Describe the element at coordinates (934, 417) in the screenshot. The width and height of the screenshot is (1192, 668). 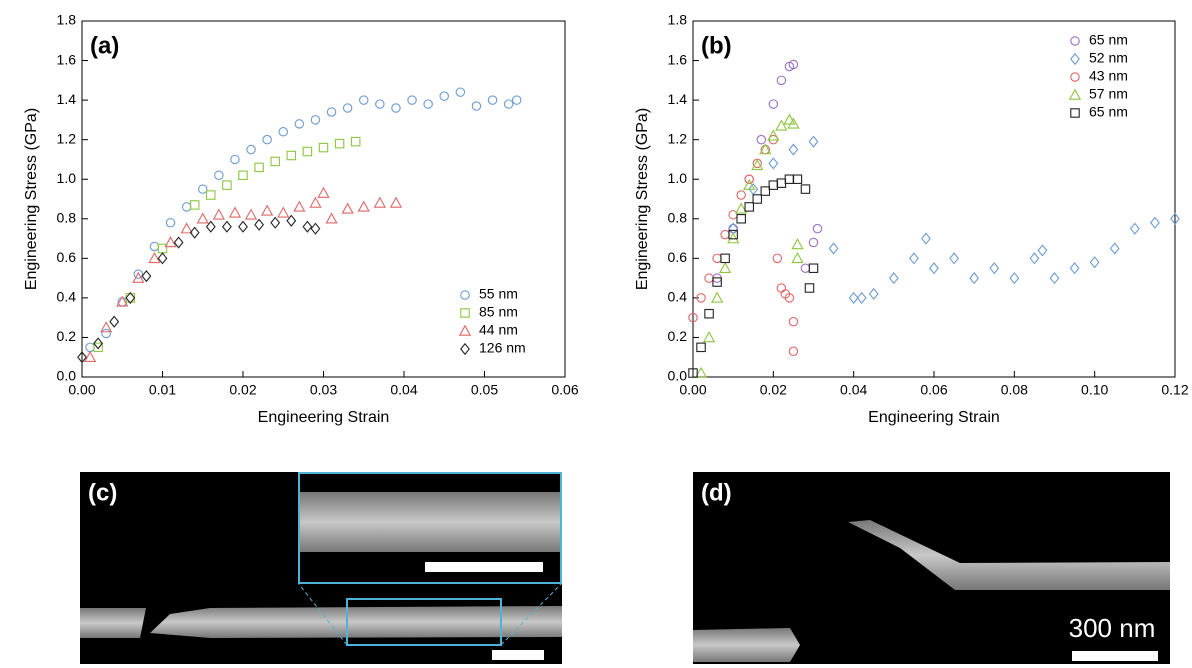
I see `x-axis-title: Engineering Strain` at that location.